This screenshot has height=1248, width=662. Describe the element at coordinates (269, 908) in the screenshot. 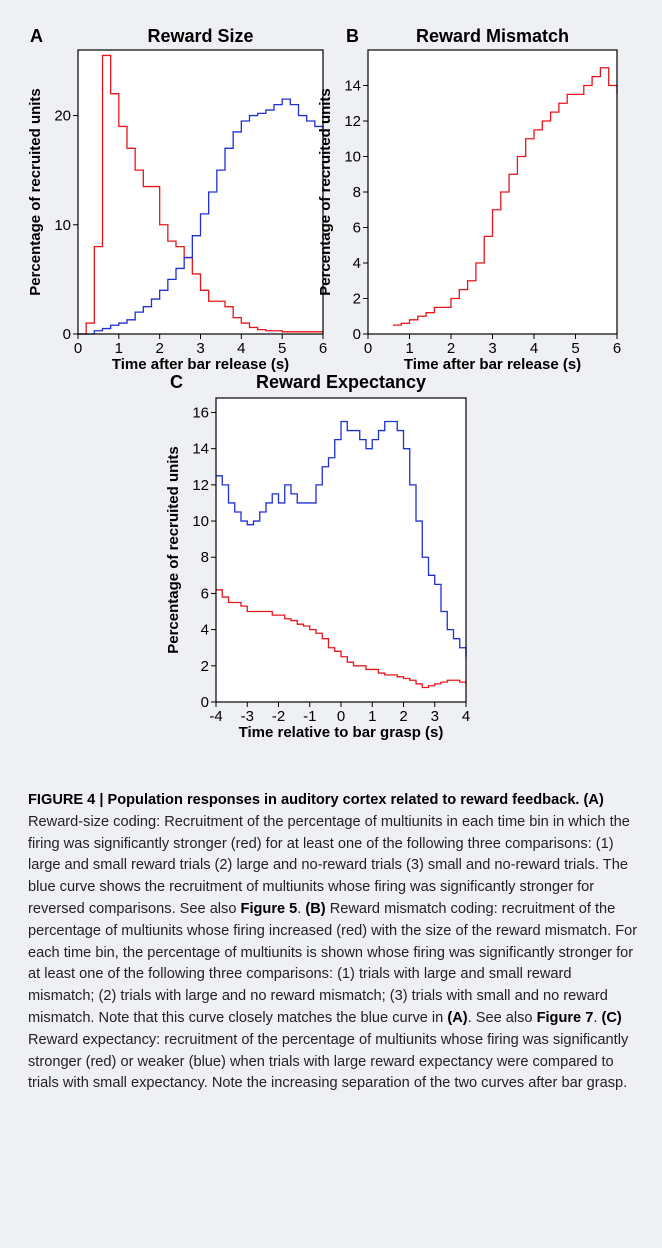

I see `caption-text: Figure 5` at that location.